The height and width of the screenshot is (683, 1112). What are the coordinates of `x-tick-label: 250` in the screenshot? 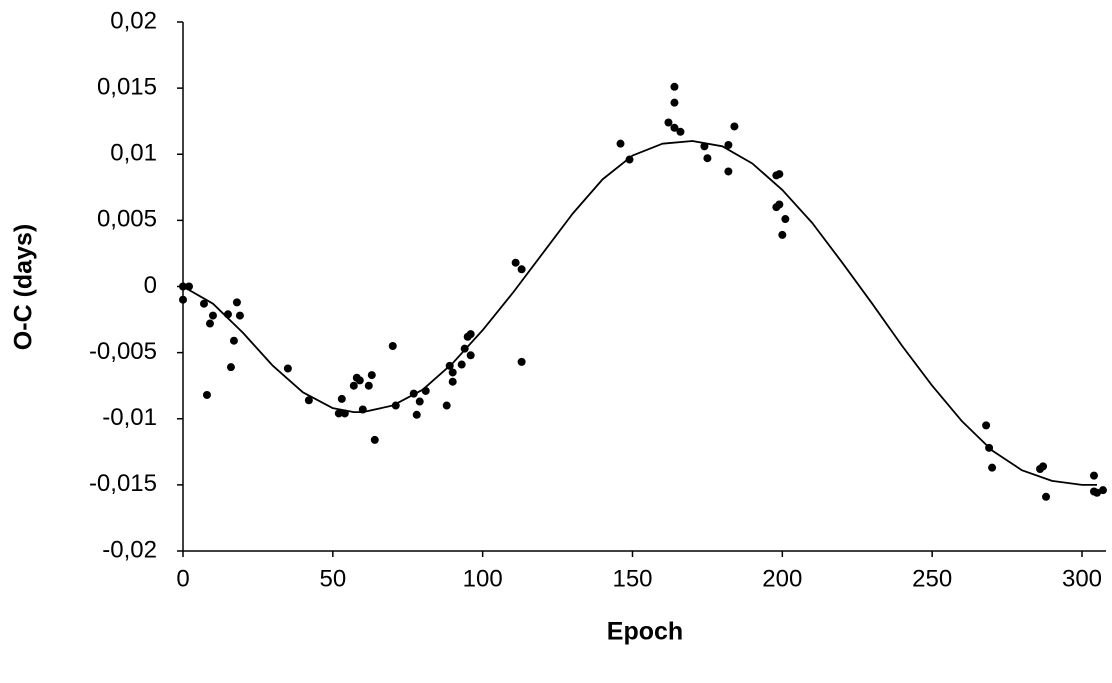 It's located at (932, 578).